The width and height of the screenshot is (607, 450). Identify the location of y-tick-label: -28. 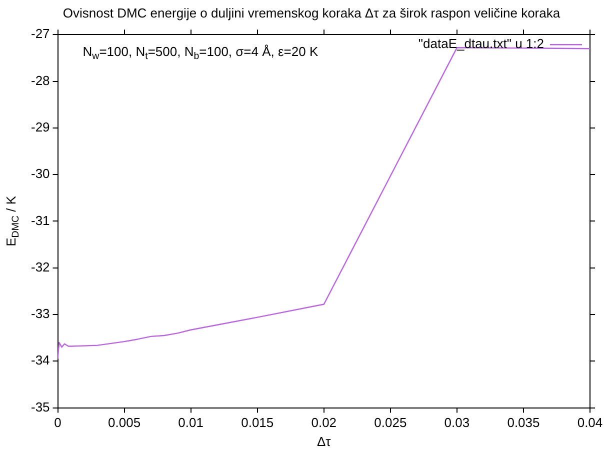
(40, 80).